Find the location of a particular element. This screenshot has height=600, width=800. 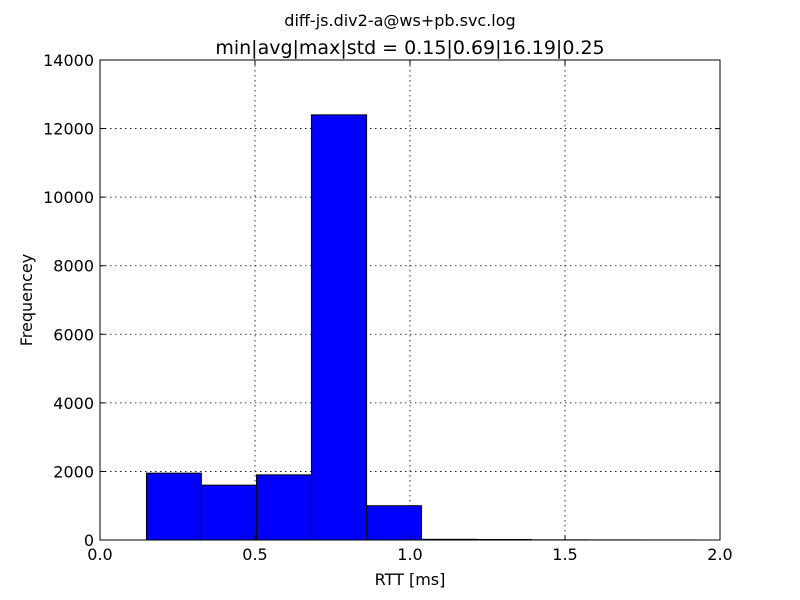

y-tick-label: 2000 is located at coordinates (73, 471).